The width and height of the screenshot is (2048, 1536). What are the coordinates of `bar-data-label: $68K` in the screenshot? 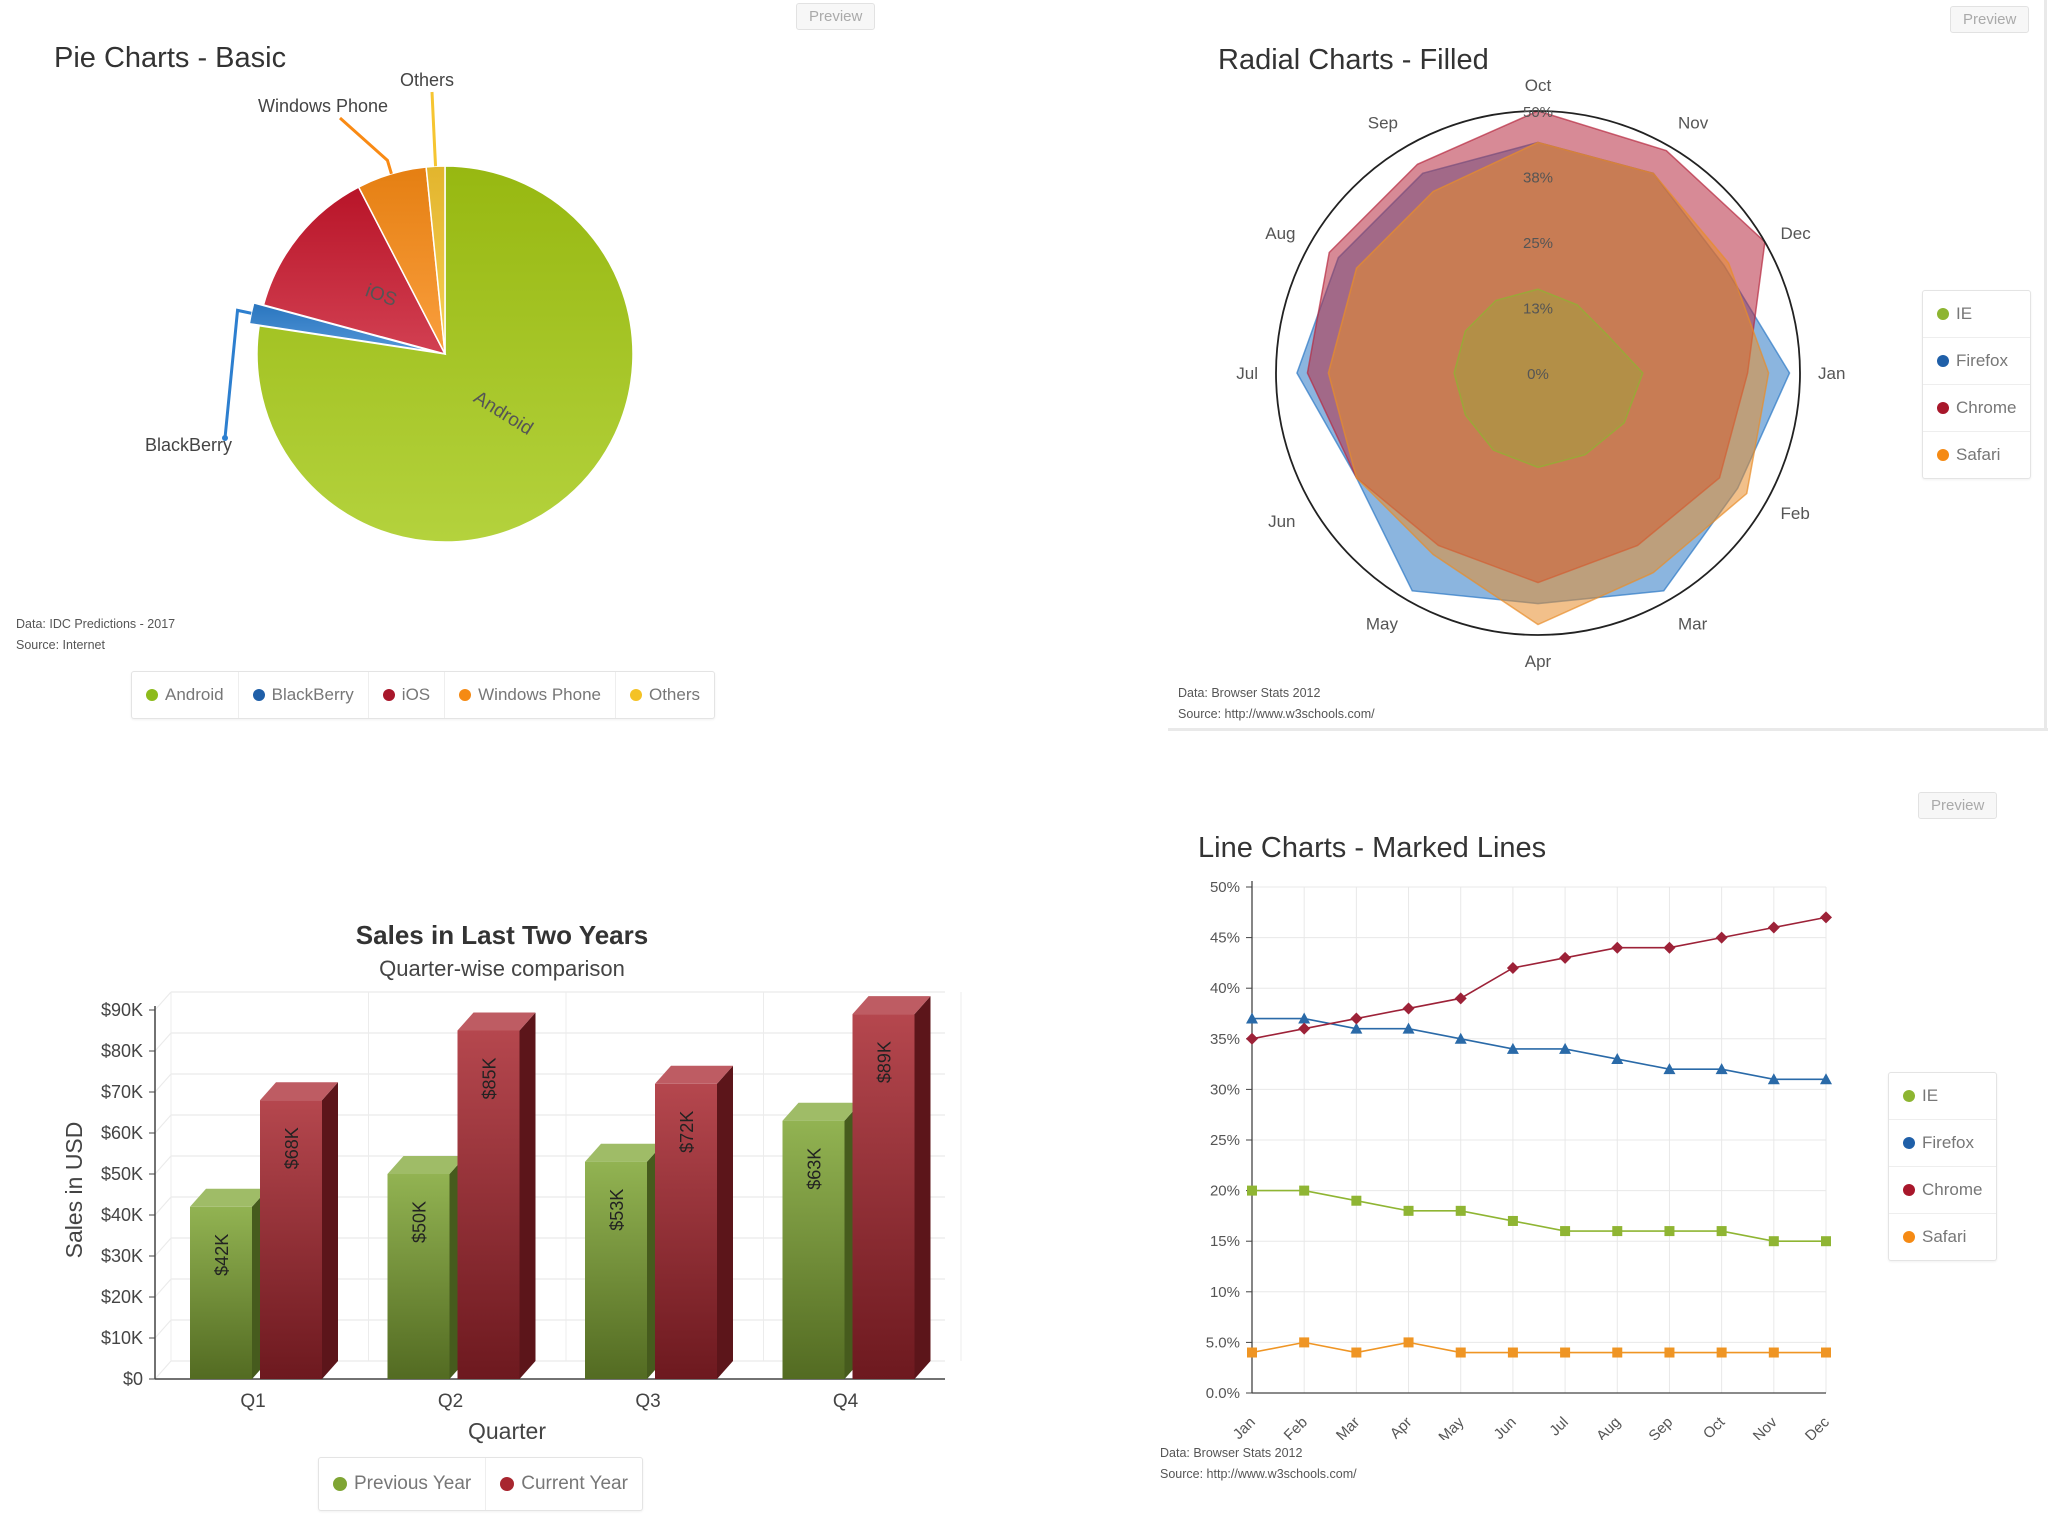 It's located at (292, 1148).